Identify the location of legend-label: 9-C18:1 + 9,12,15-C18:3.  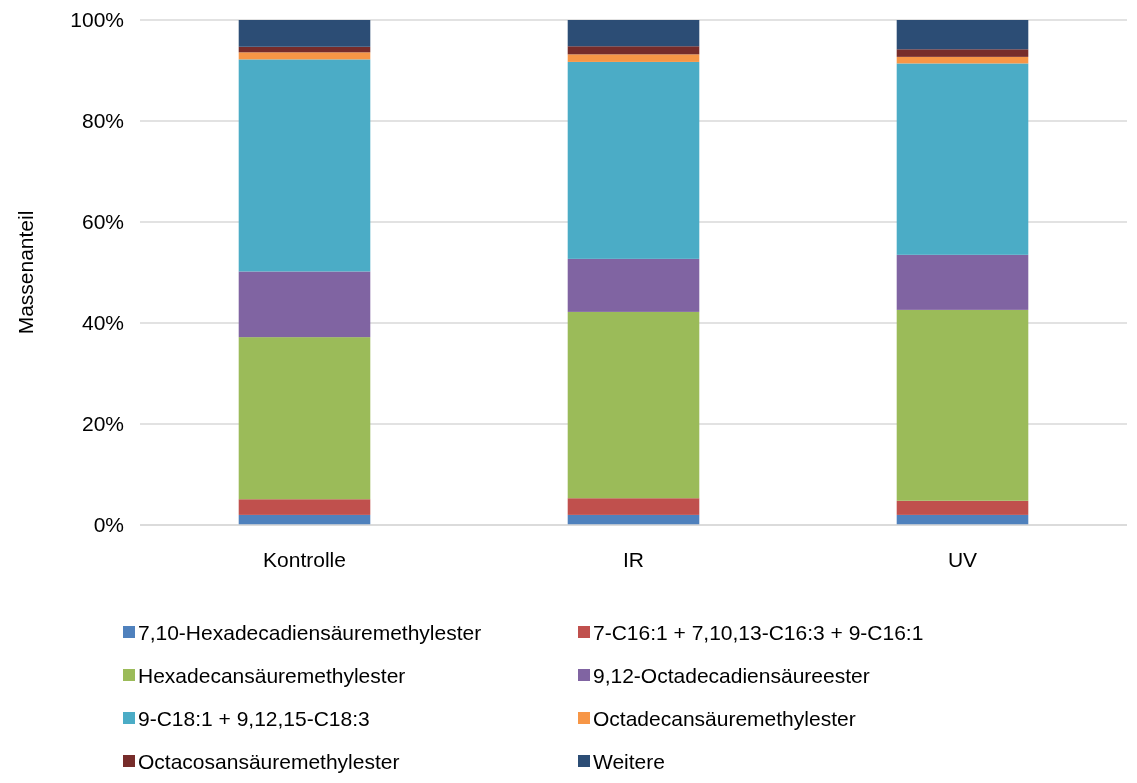
(254, 719).